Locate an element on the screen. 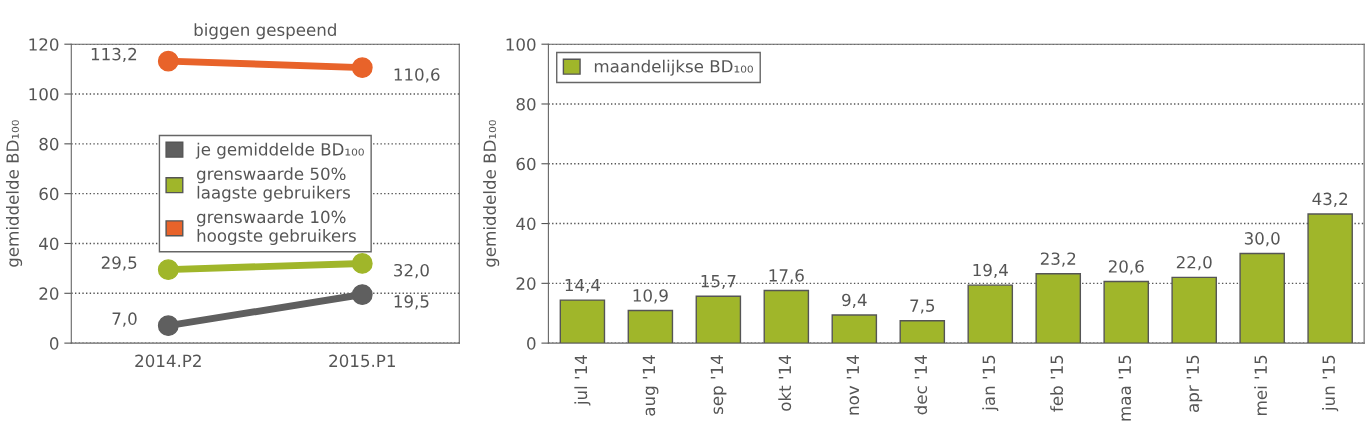 The height and width of the screenshot is (421, 1371). x-tick-label: sep '14 is located at coordinates (718, 384).